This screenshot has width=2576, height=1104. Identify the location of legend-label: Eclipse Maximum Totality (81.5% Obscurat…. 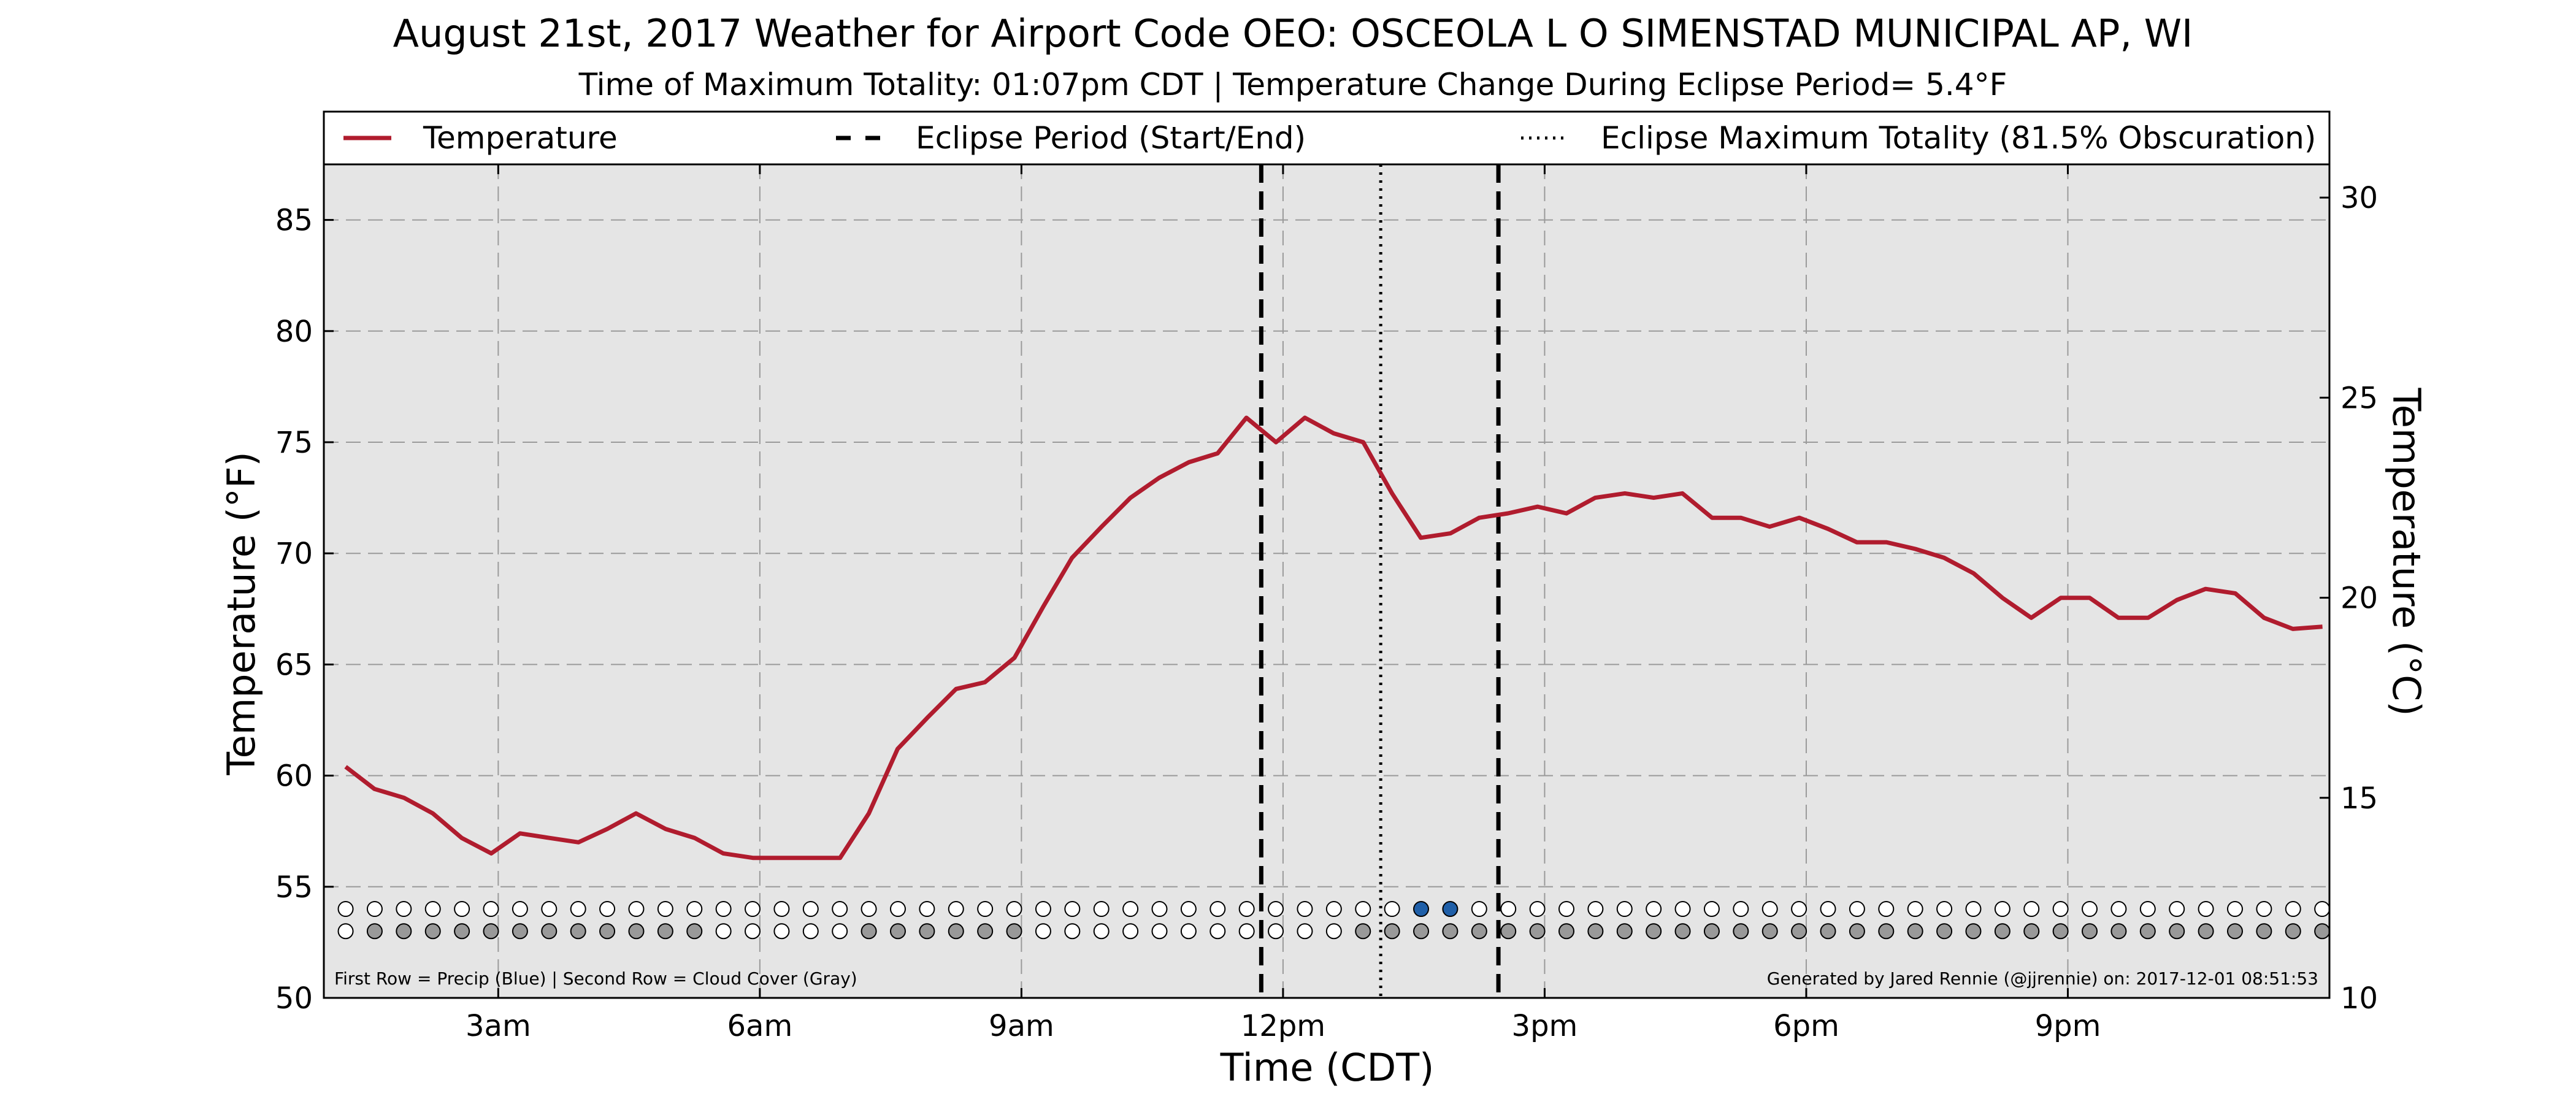
(1958, 138).